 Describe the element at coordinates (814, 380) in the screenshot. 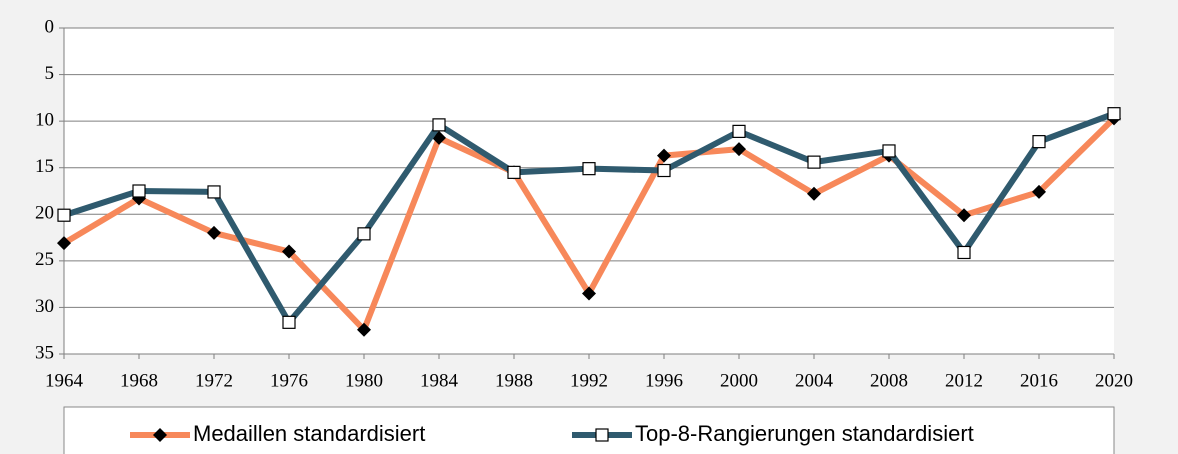

I see `x-tick-label: 2004` at that location.